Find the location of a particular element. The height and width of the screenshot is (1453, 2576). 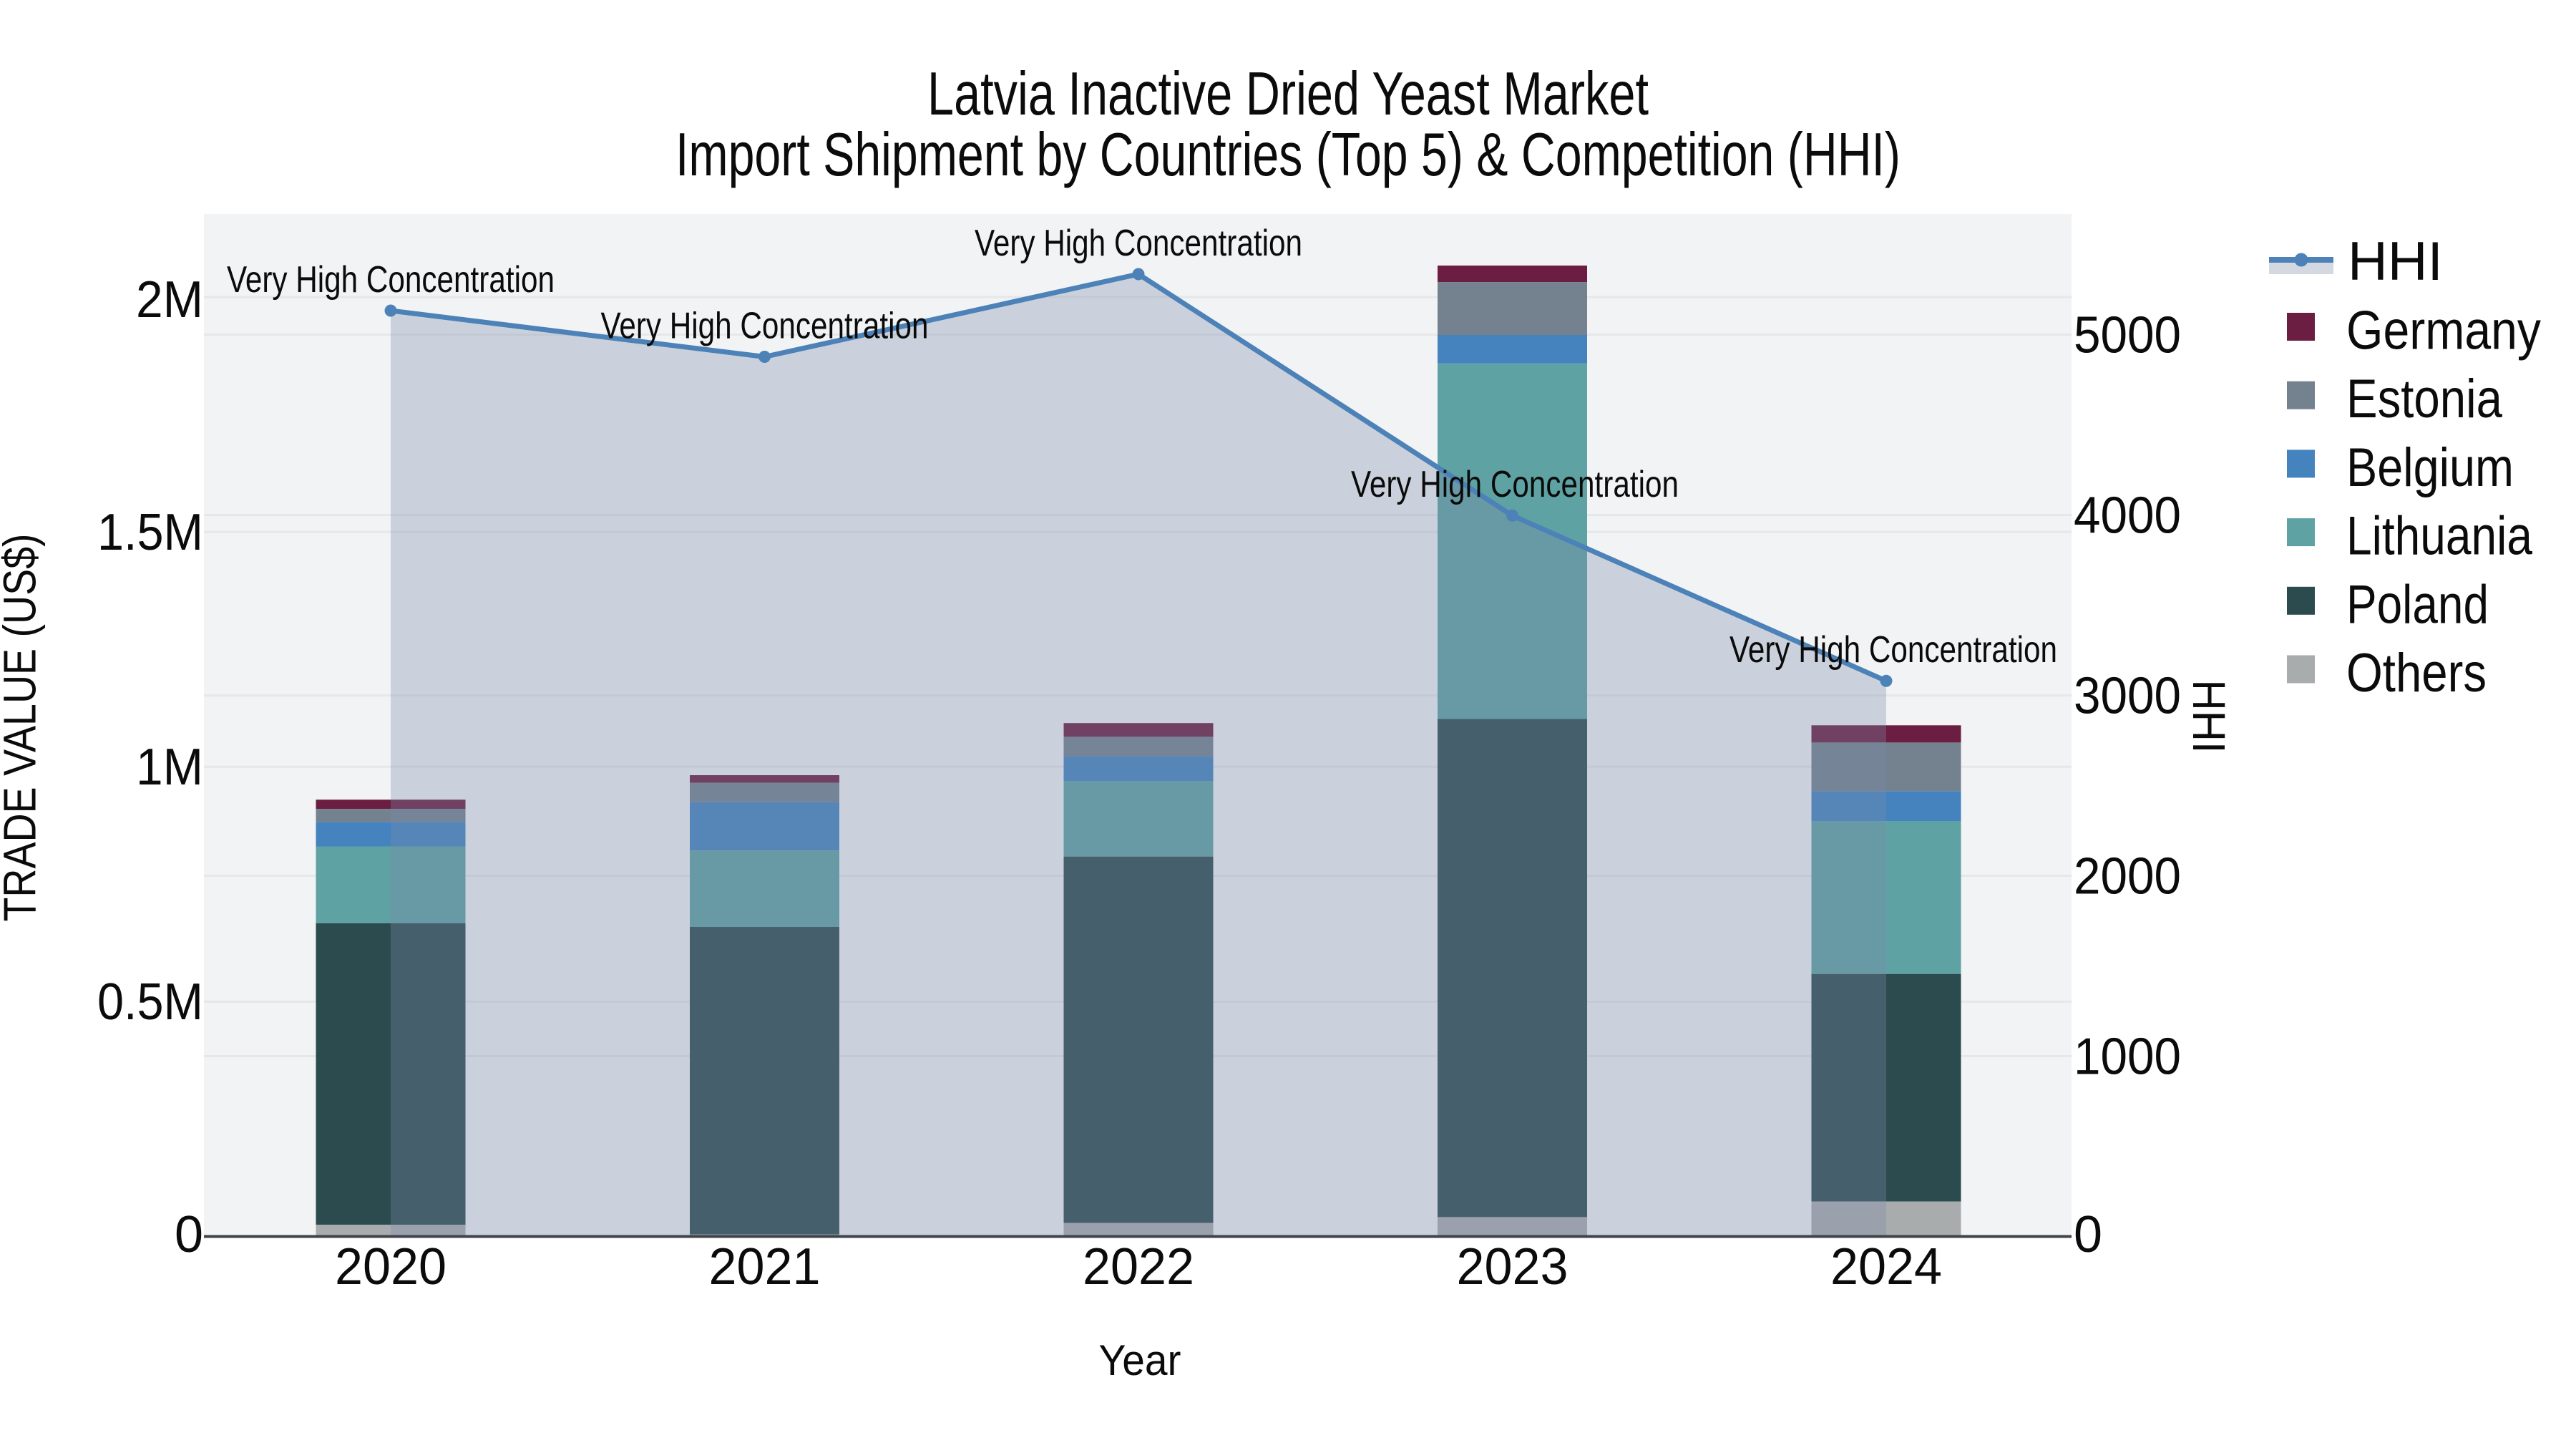

svg-text: Estonia is located at coordinates (2424, 399).